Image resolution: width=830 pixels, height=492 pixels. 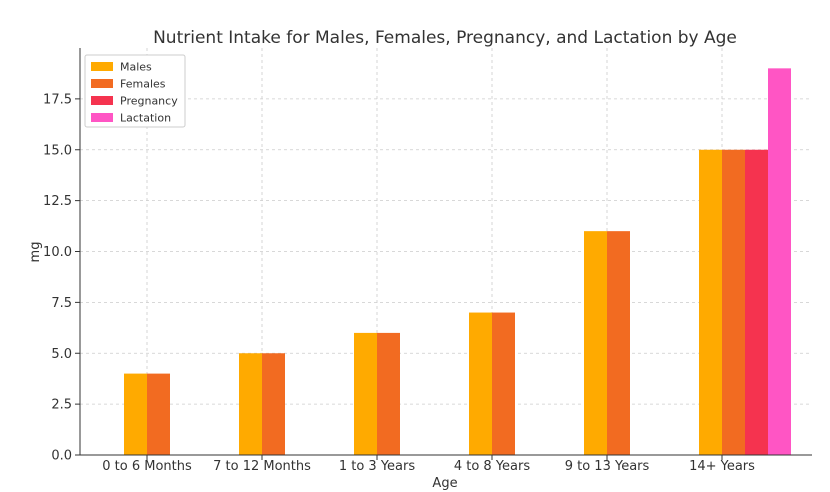 What do you see at coordinates (57, 99) in the screenshot?
I see `y-tick-label: 17.5` at bounding box center [57, 99].